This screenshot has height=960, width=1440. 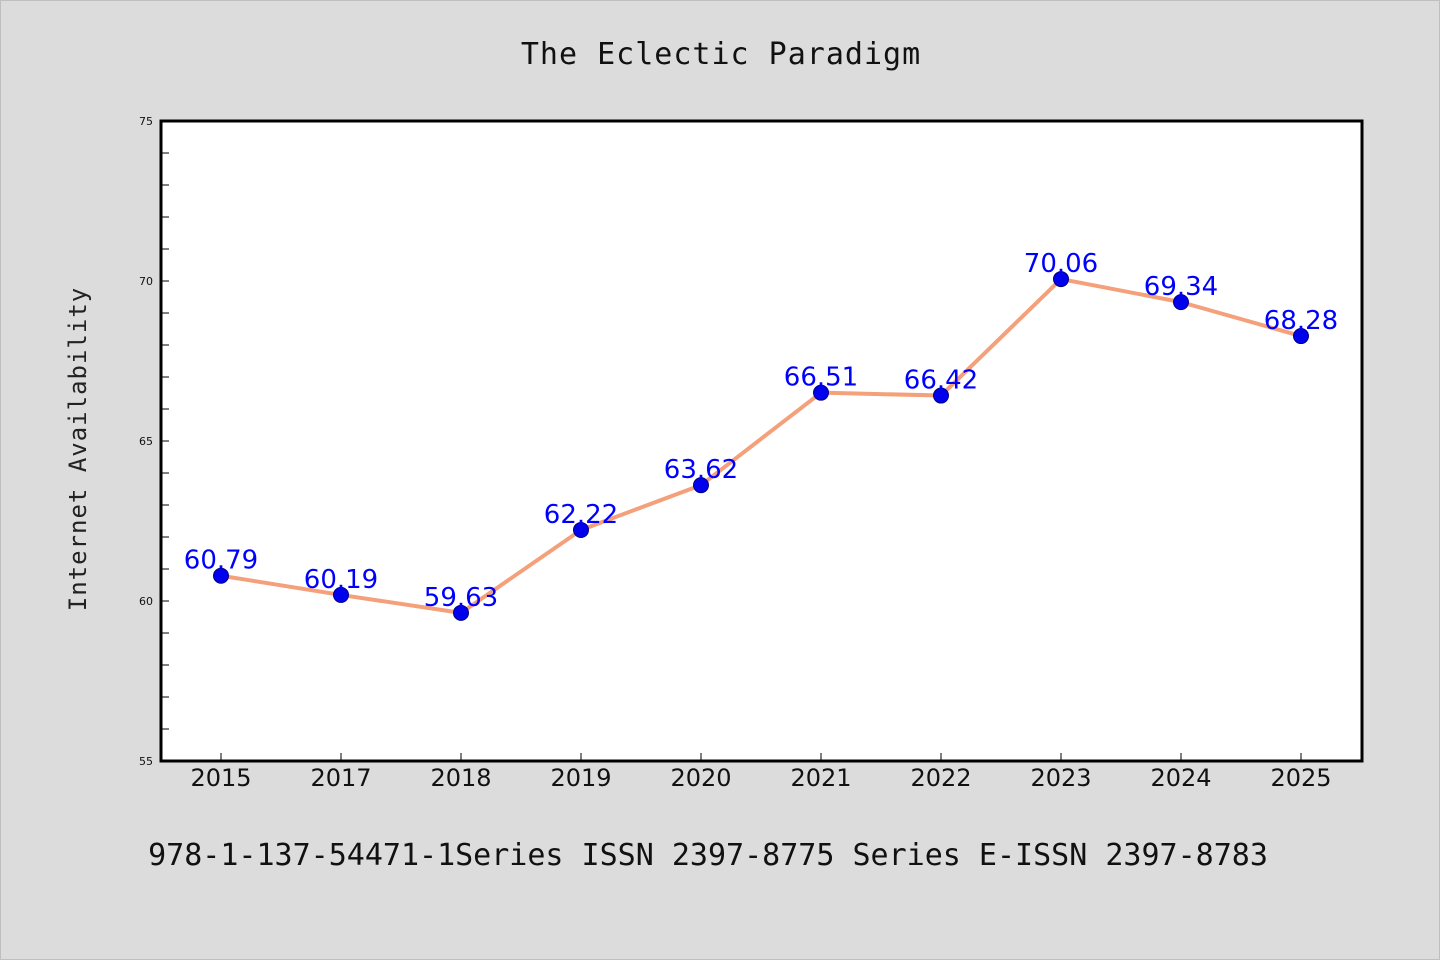 What do you see at coordinates (821, 378) in the screenshot?
I see `data-label: 66.51` at bounding box center [821, 378].